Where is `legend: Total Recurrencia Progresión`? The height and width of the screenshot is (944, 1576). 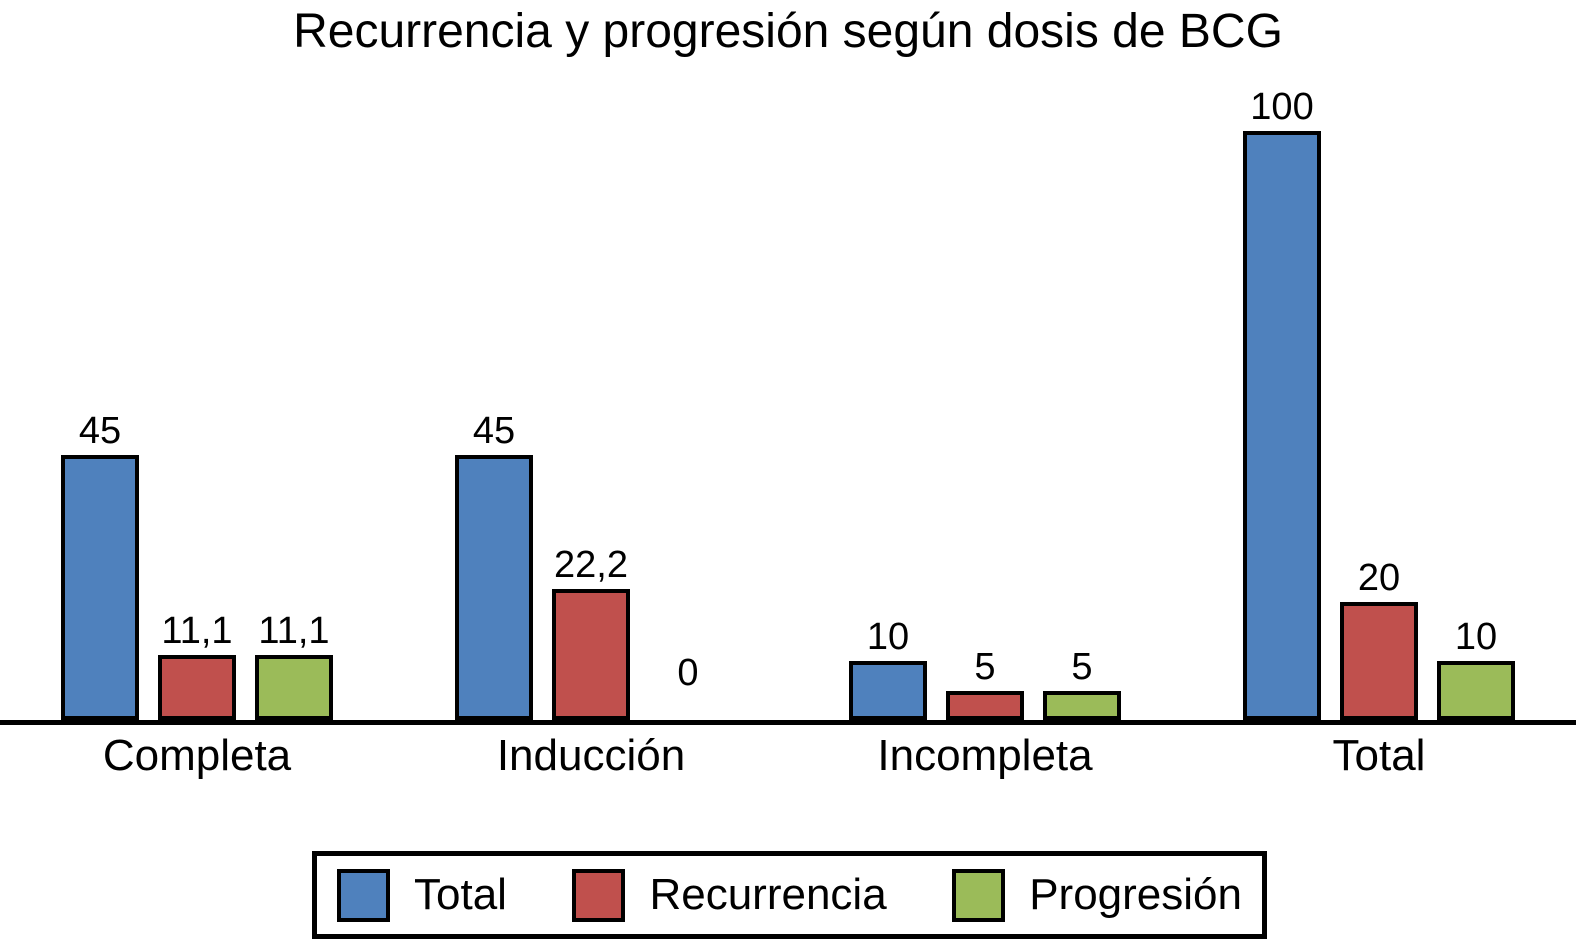
legend: Total Recurrencia Progresión is located at coordinates (789, 895).